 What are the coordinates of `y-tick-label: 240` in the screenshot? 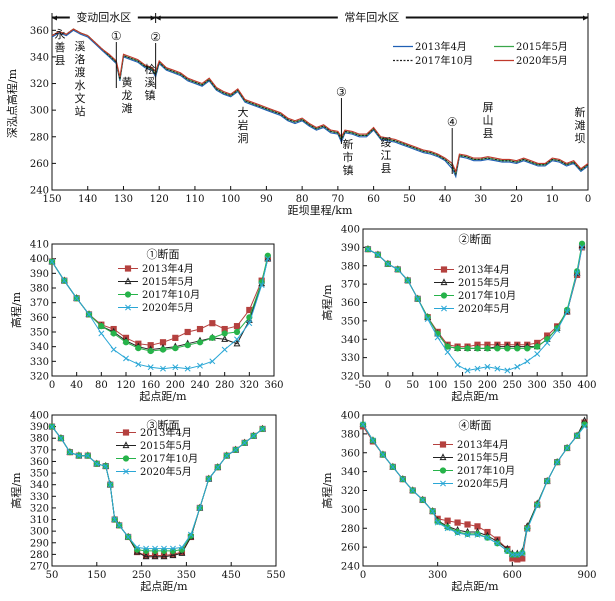 It's located at (350, 567).